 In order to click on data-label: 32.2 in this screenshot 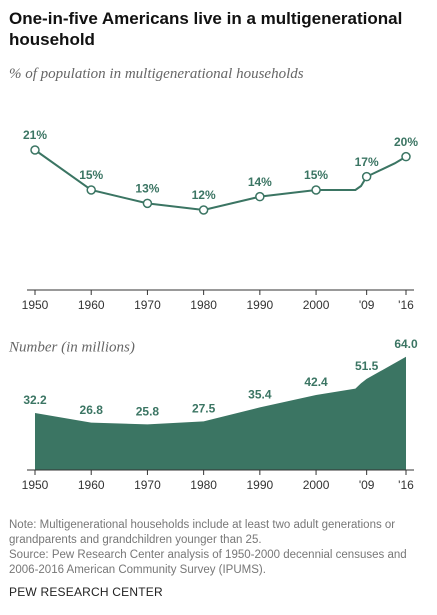, I will do `click(35, 400)`.